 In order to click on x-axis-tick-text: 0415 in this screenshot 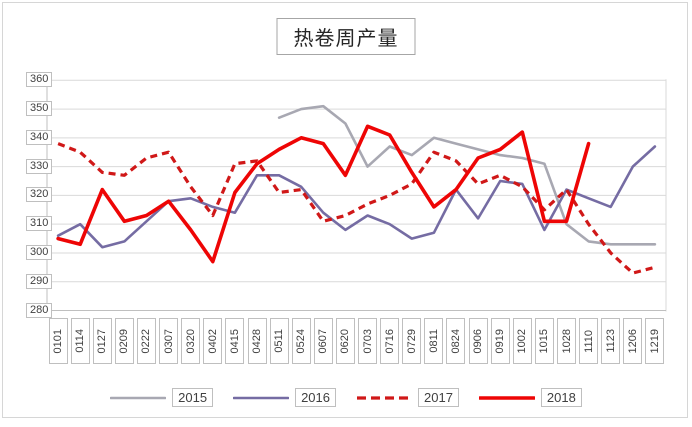, I will do `click(234, 341)`.